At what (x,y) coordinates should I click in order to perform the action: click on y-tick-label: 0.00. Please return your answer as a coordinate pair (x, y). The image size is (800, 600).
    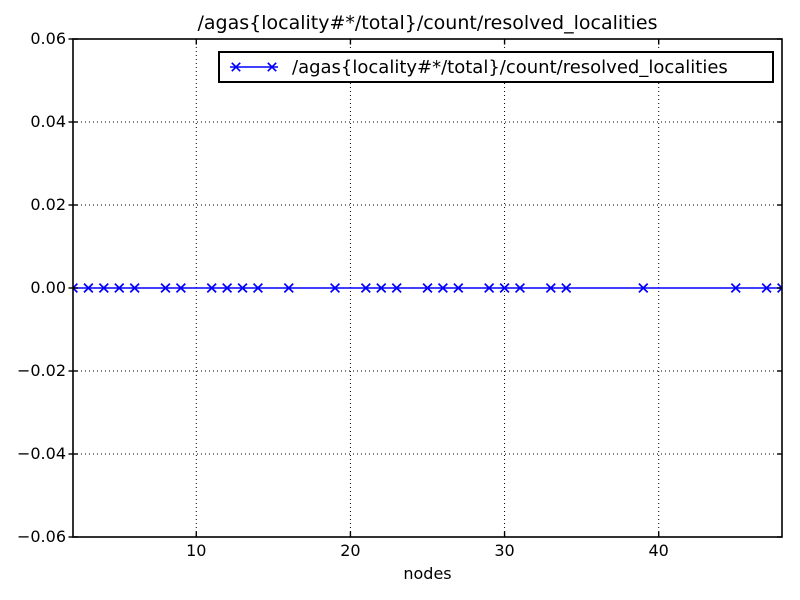
    Looking at the image, I should click on (48, 287).